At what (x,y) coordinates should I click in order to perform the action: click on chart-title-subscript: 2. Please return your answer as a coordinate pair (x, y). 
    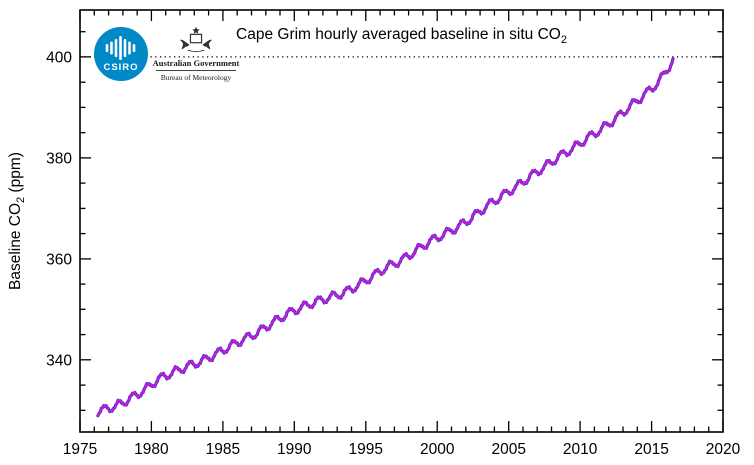
    Looking at the image, I should click on (563, 40).